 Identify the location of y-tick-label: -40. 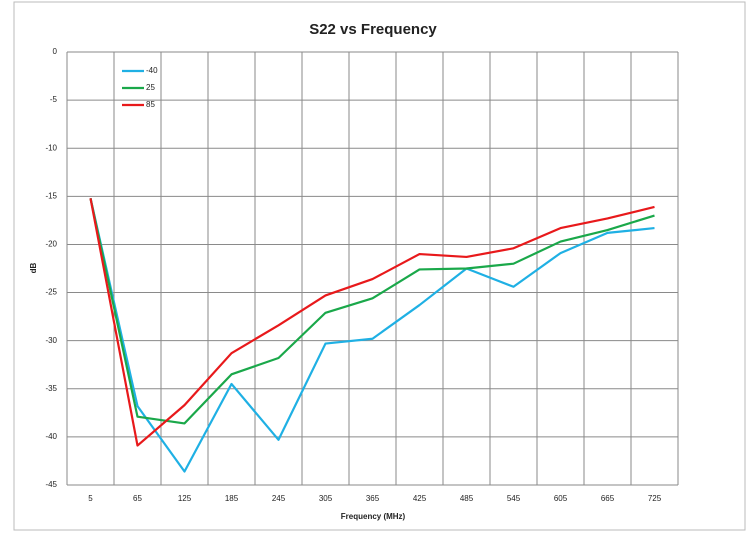
(51, 436).